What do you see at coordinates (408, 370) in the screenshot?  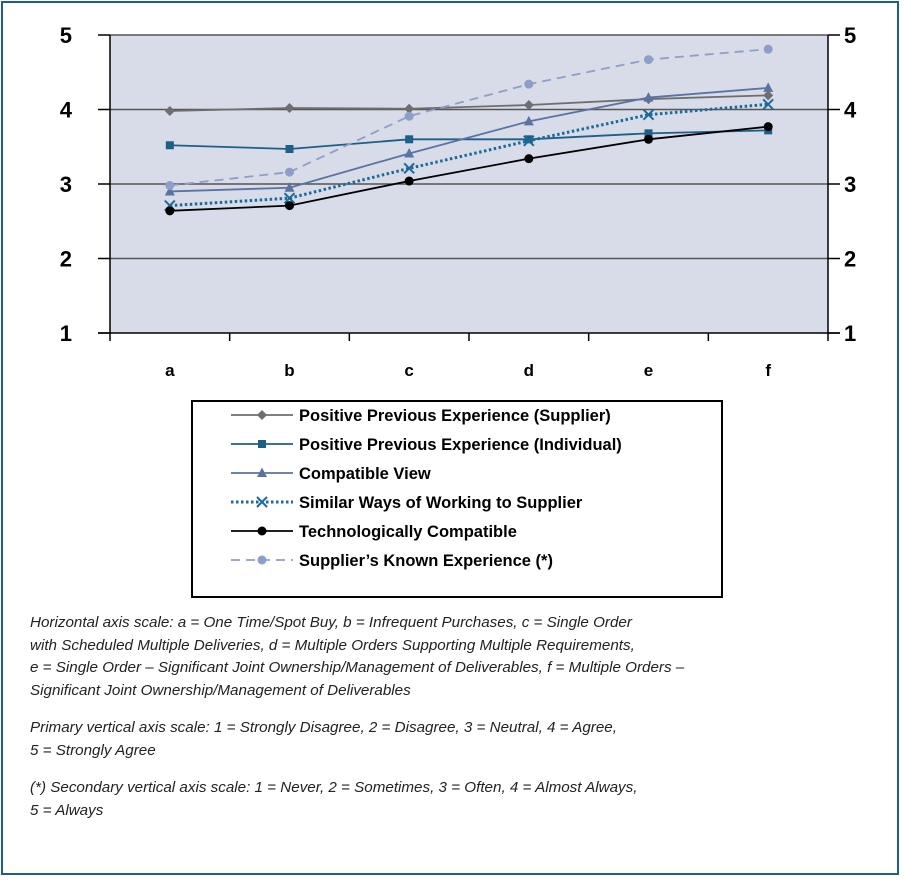 I see `x-tick-label: c` at bounding box center [408, 370].